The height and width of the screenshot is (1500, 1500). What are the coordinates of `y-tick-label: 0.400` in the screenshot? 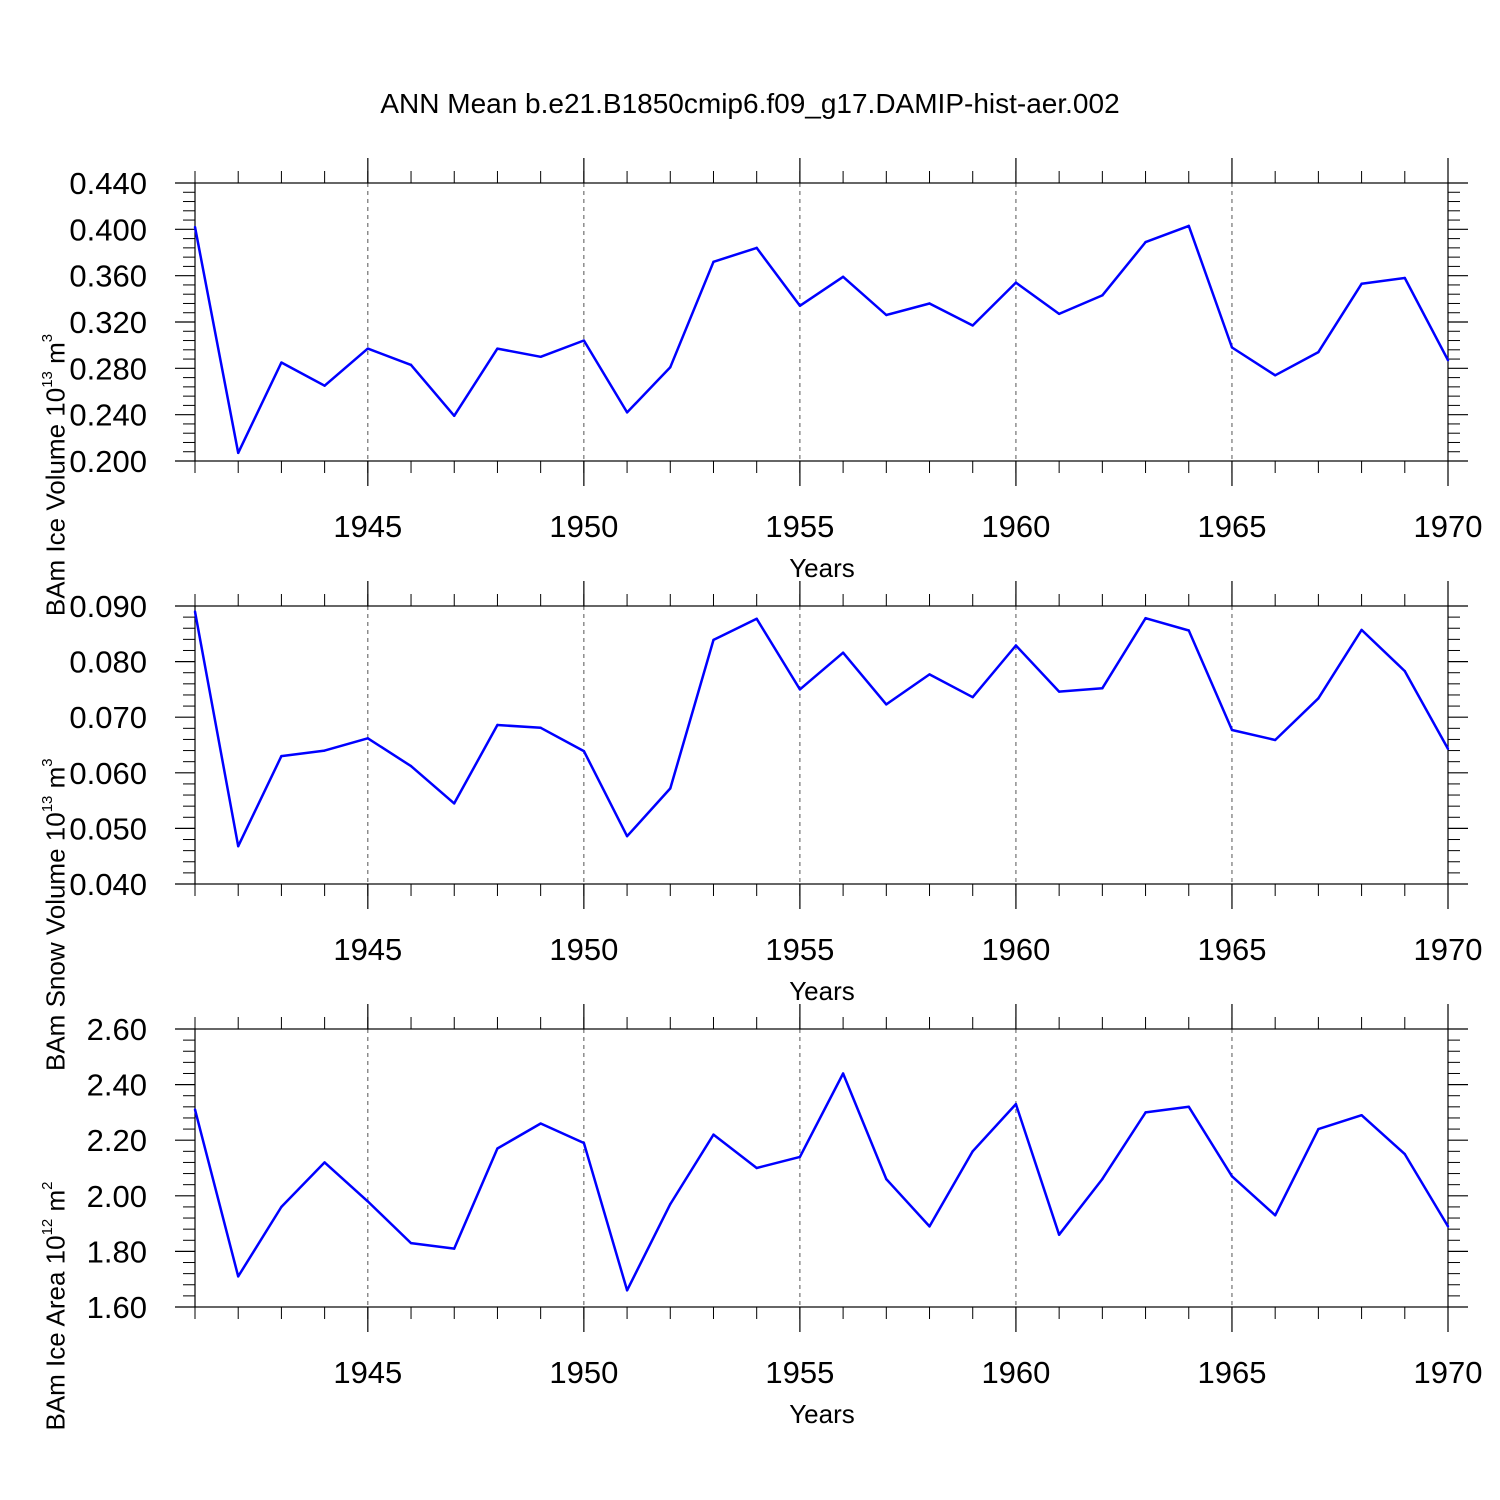 It's located at (108, 229).